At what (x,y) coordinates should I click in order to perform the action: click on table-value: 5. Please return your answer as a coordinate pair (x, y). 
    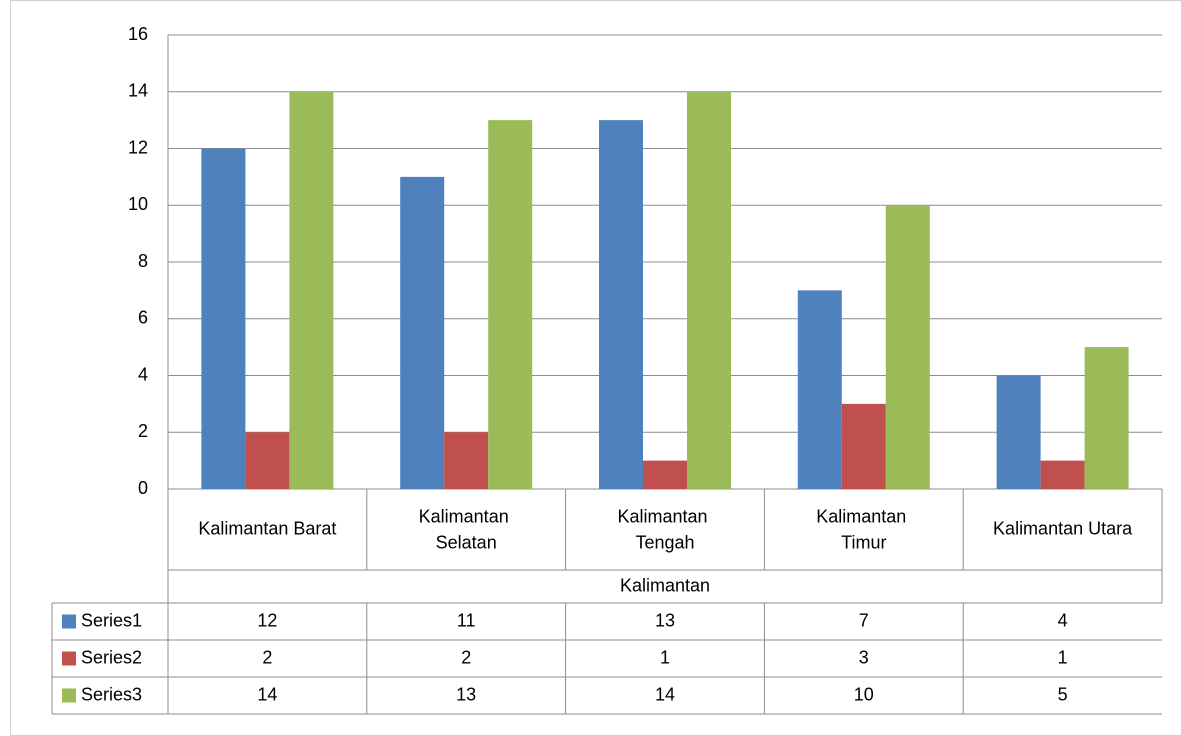
    Looking at the image, I should click on (1063, 694).